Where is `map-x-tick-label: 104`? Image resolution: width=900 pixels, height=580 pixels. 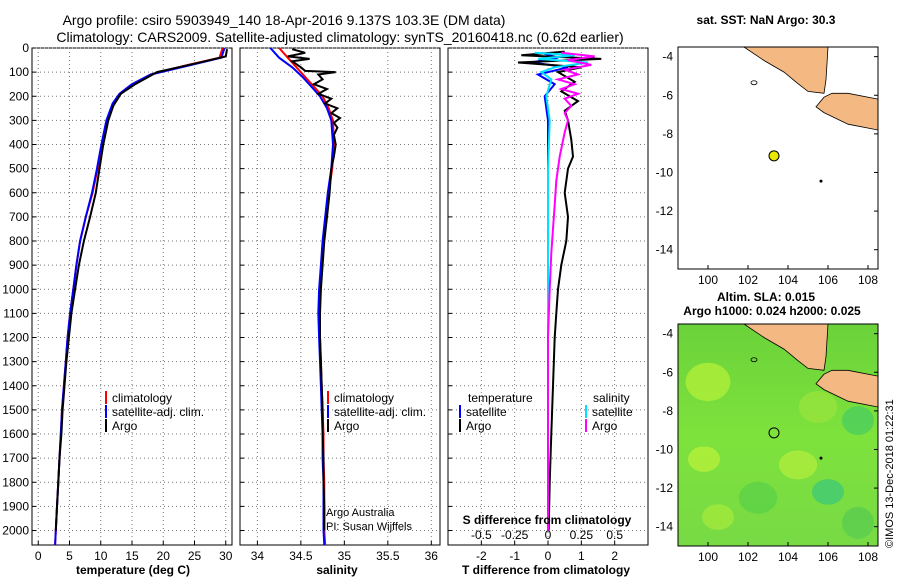 map-x-tick-label: 104 is located at coordinates (788, 280).